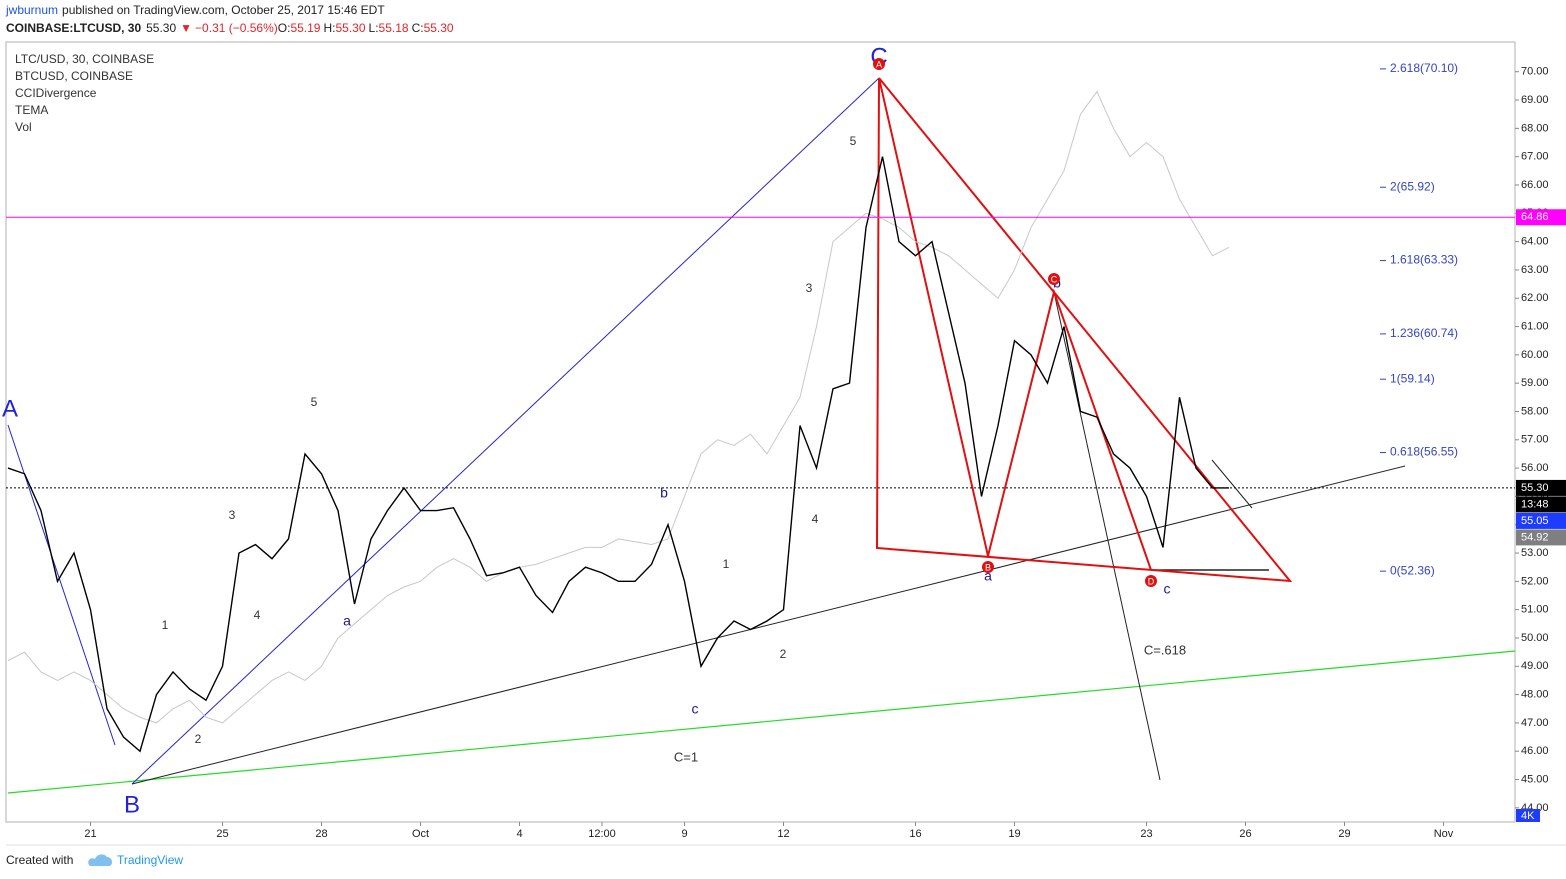  I want to click on y-tick-label: 46.00, so click(1535, 751).